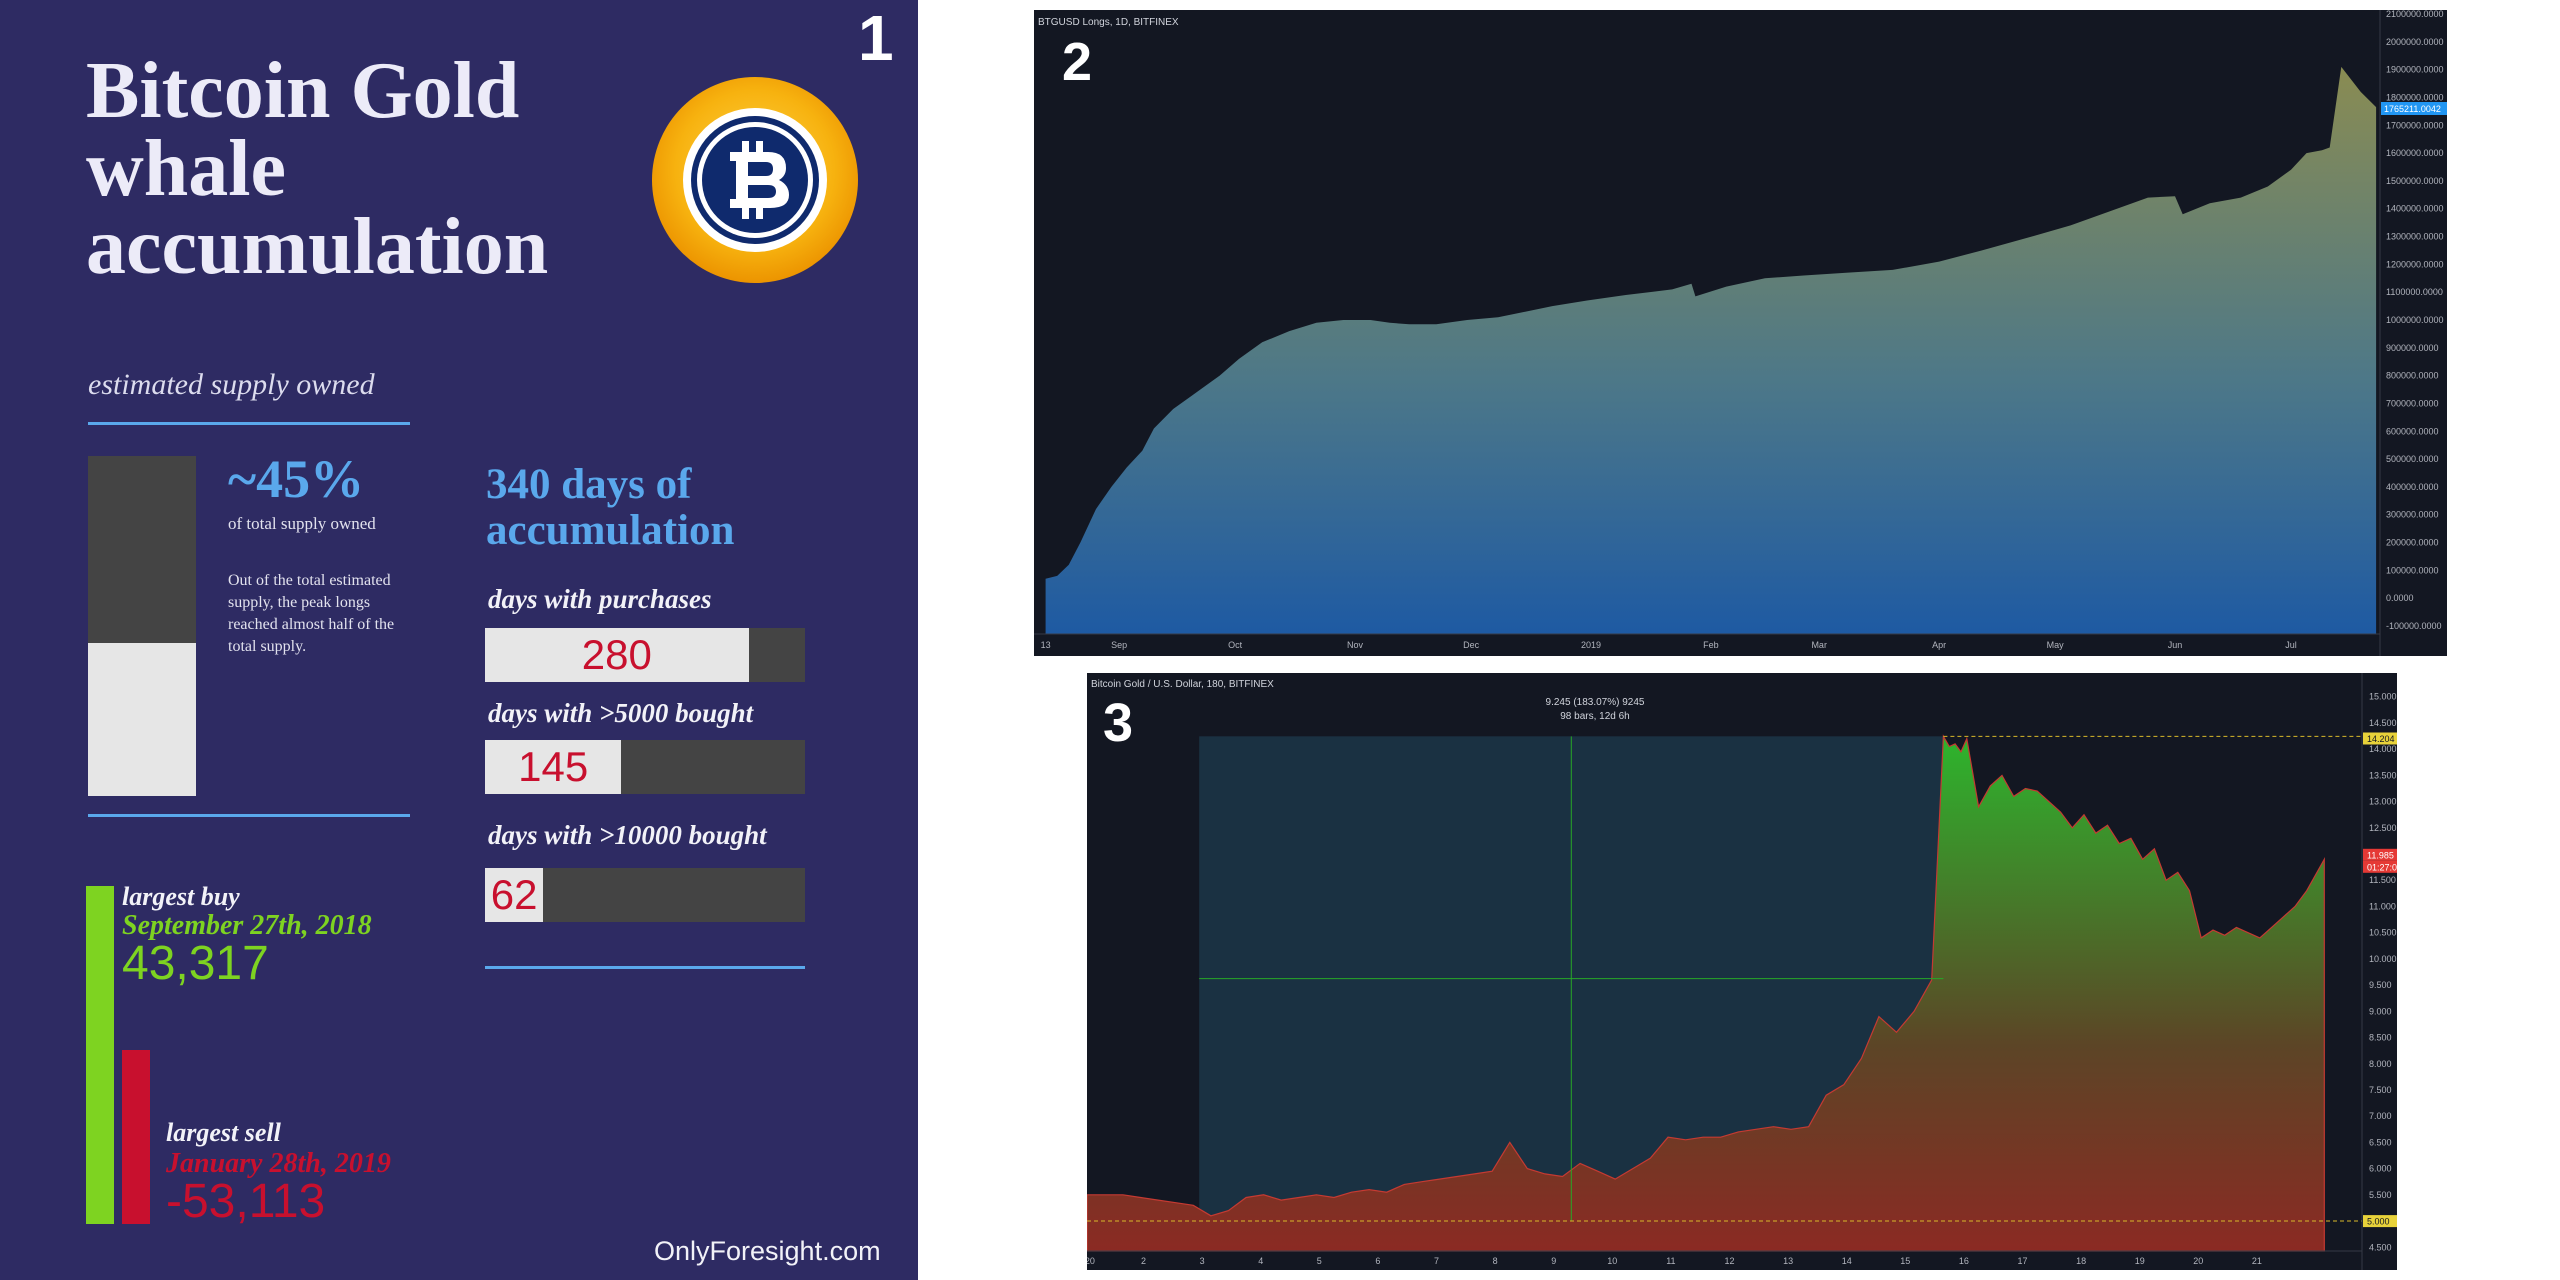  I want to click on stat-label: days with purchases, so click(600, 599).